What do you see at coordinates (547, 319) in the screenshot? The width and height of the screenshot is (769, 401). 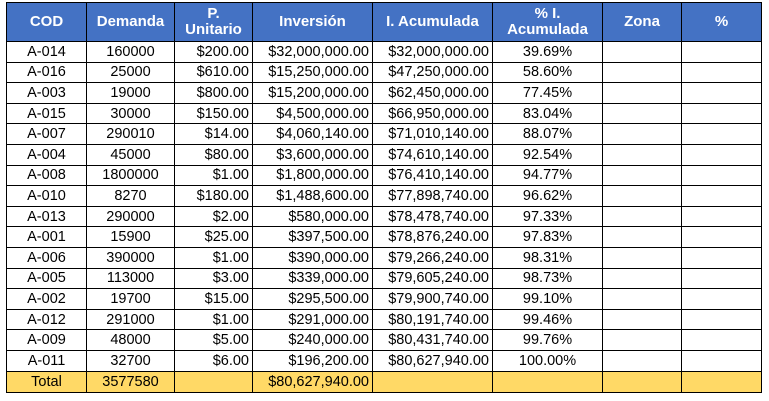 I see `cell-pct-i-acumulada: 99.46%` at bounding box center [547, 319].